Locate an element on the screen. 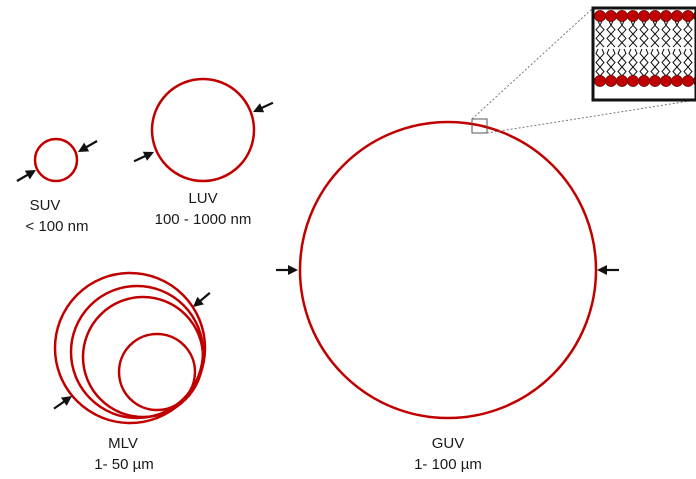  suv-name-label: SUV is located at coordinates (45, 205).